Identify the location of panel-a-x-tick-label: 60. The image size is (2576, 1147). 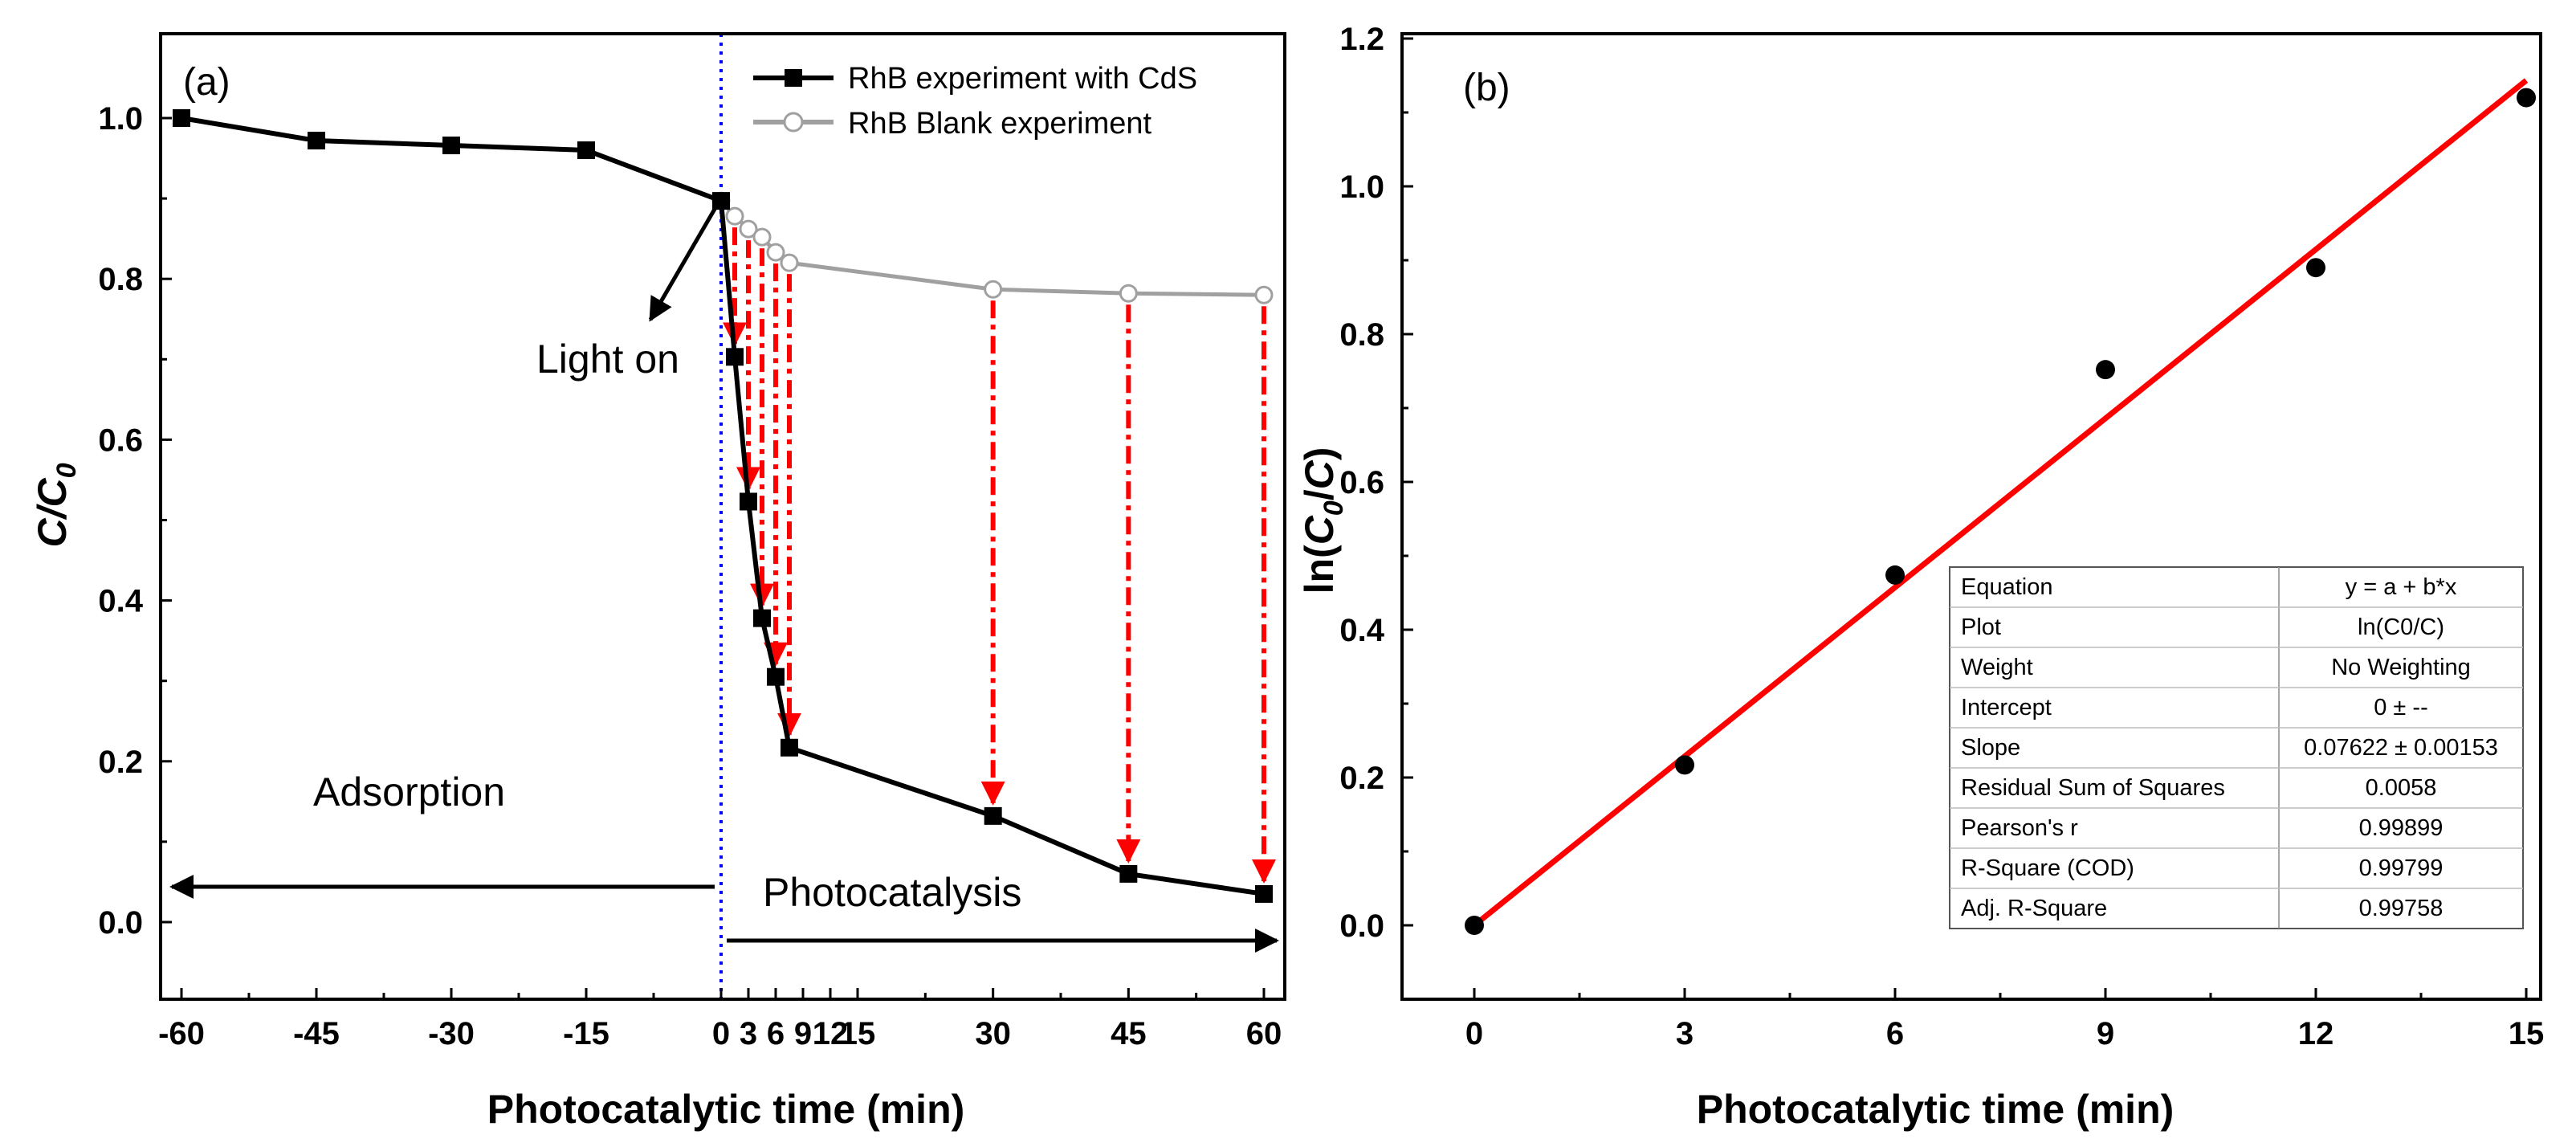
(1264, 1033).